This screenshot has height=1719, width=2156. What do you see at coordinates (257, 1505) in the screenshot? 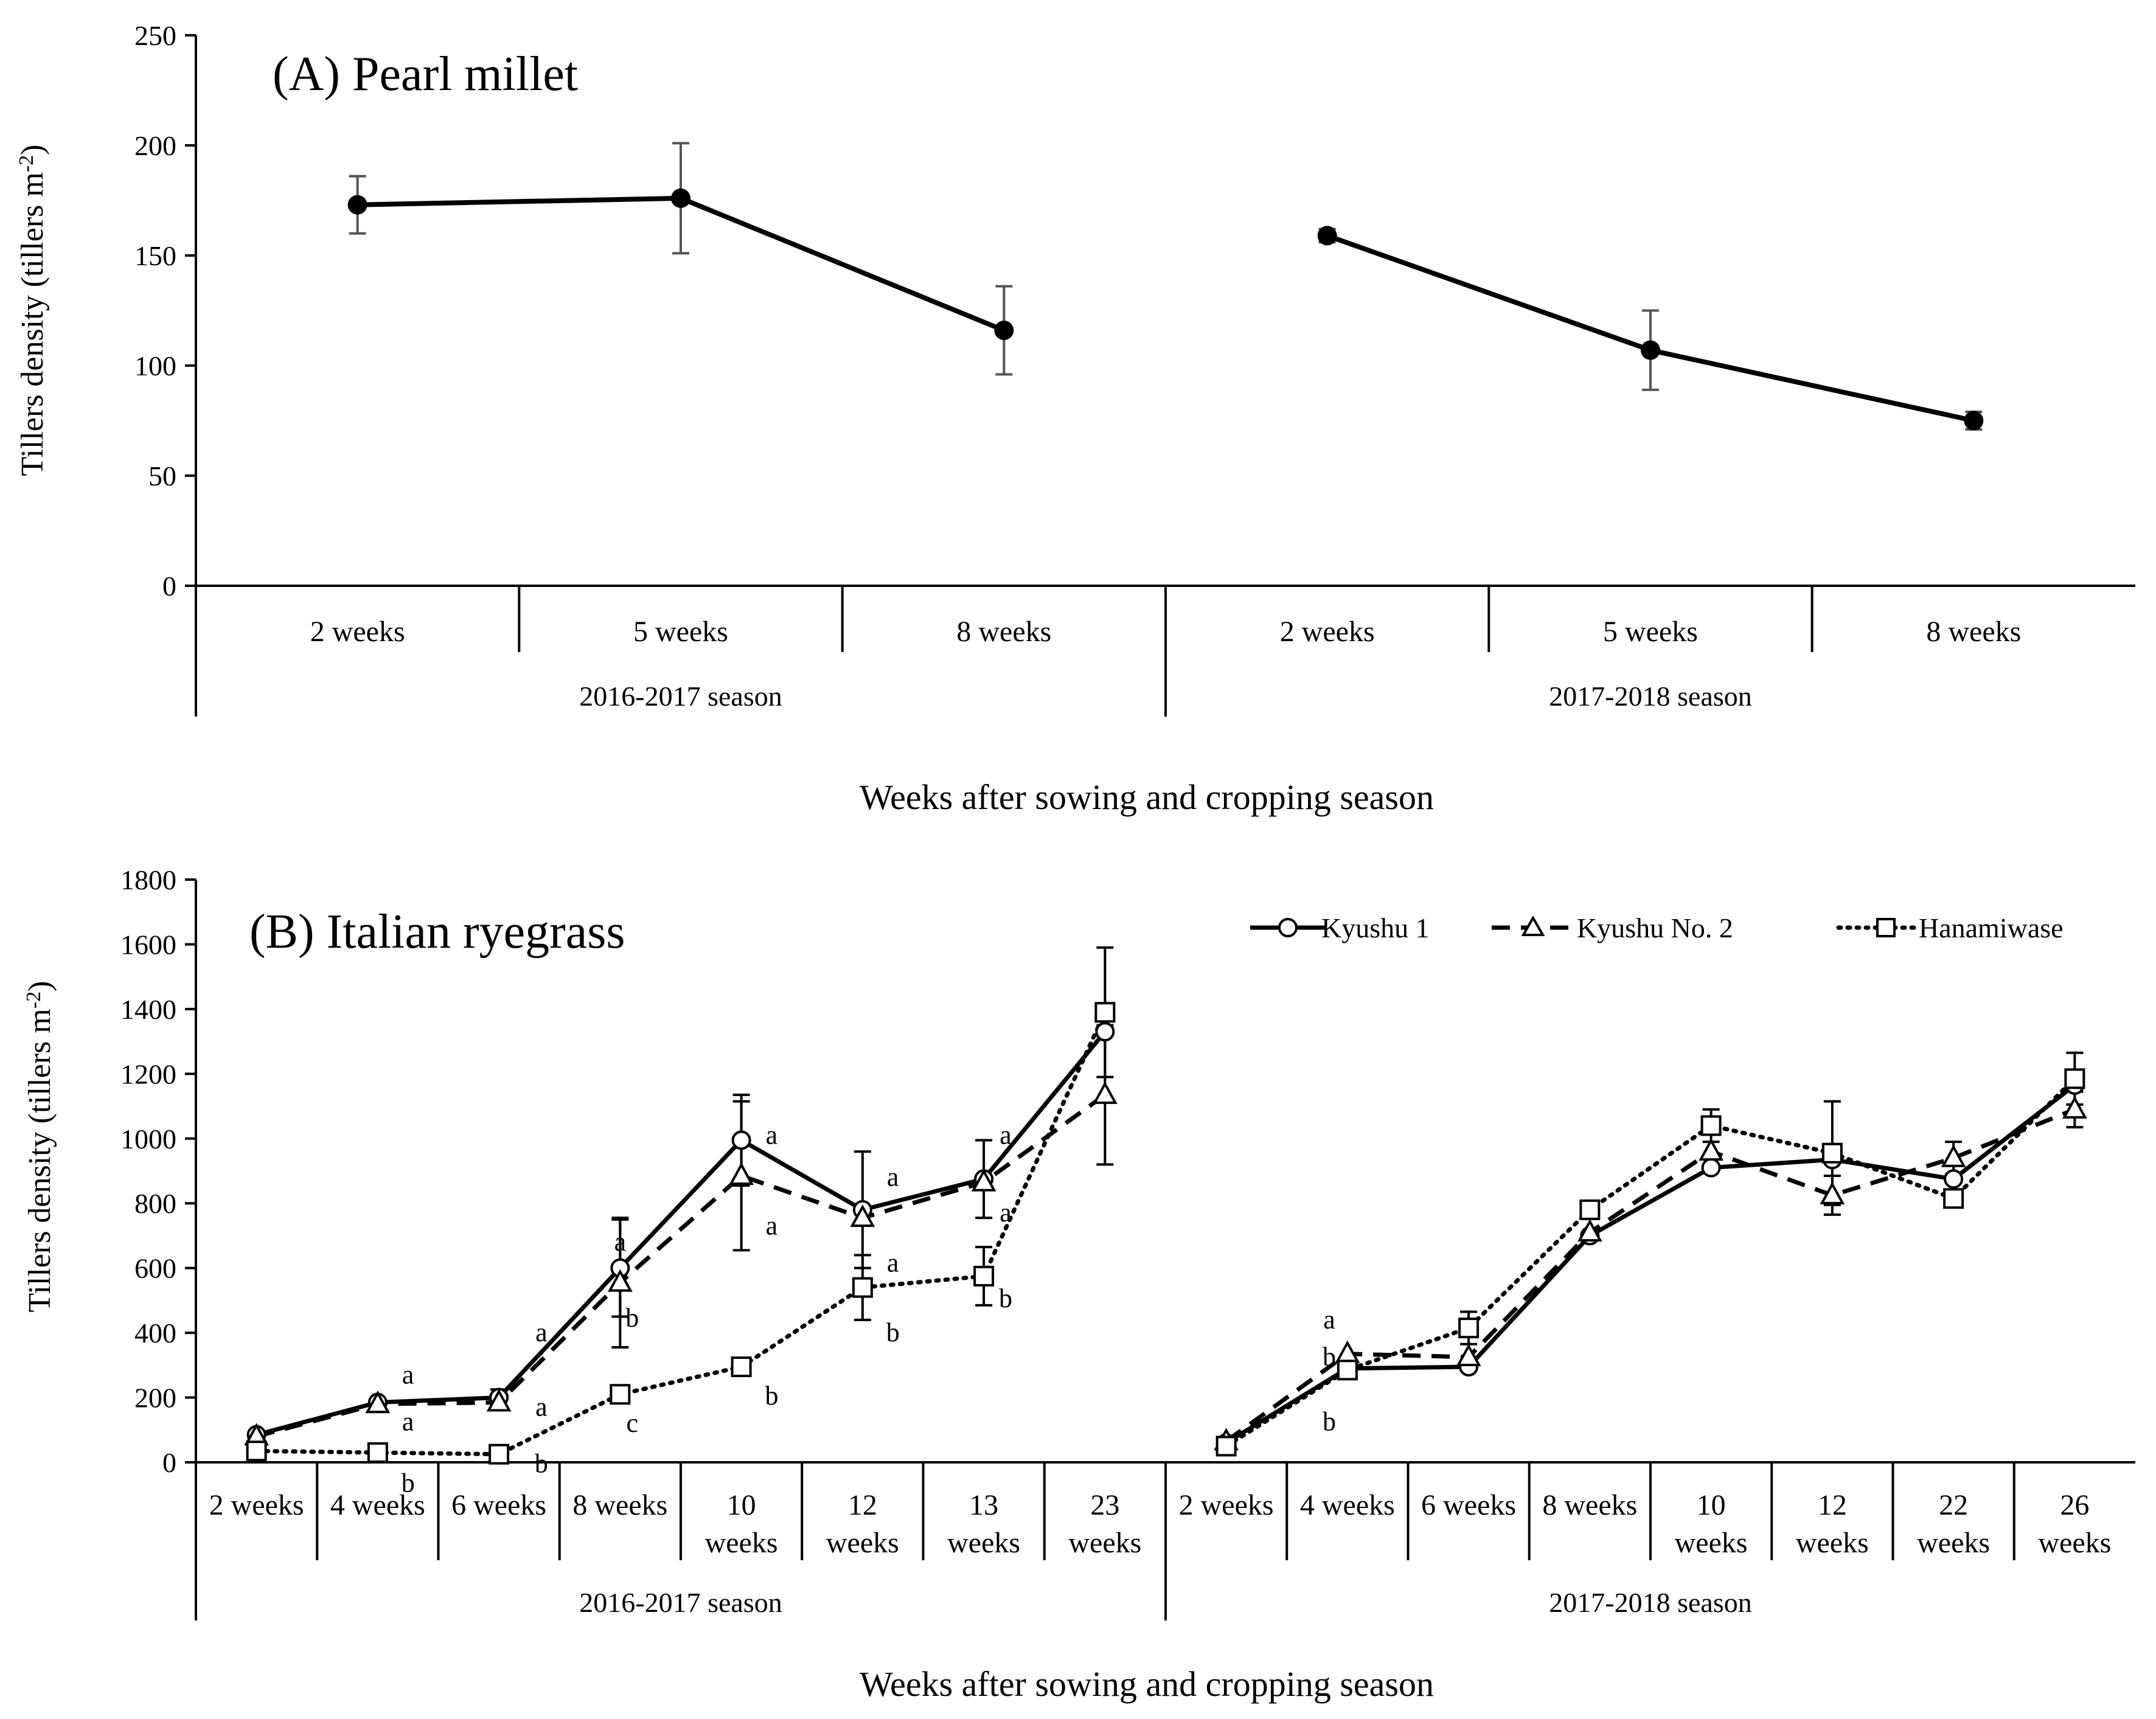
I see `panel-b-x-tick-label: 2 weeks` at bounding box center [257, 1505].